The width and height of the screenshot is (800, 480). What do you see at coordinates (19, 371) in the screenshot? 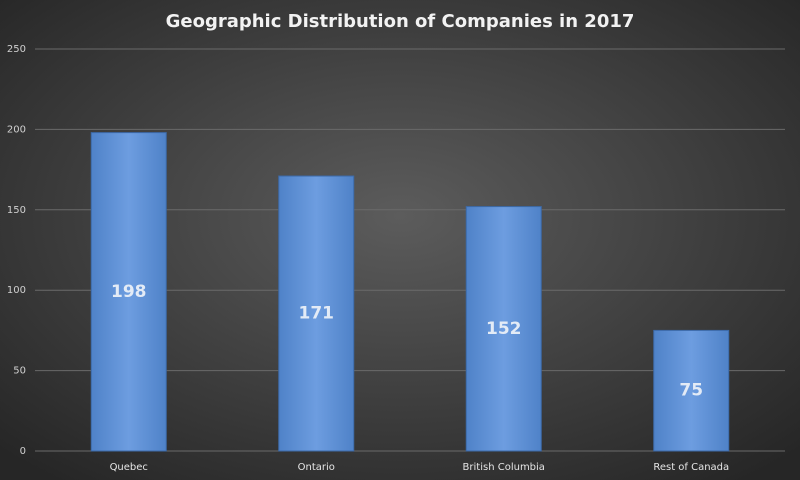
I see `y-tick-label: 50` at bounding box center [19, 371].